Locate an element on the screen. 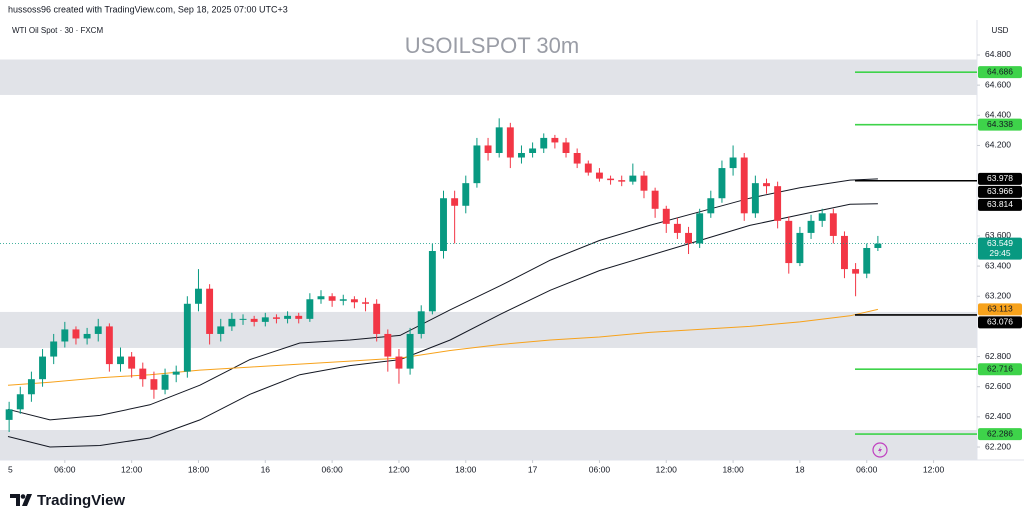 The image size is (1024, 522). y-tick-label: 63.600 is located at coordinates (998, 235).